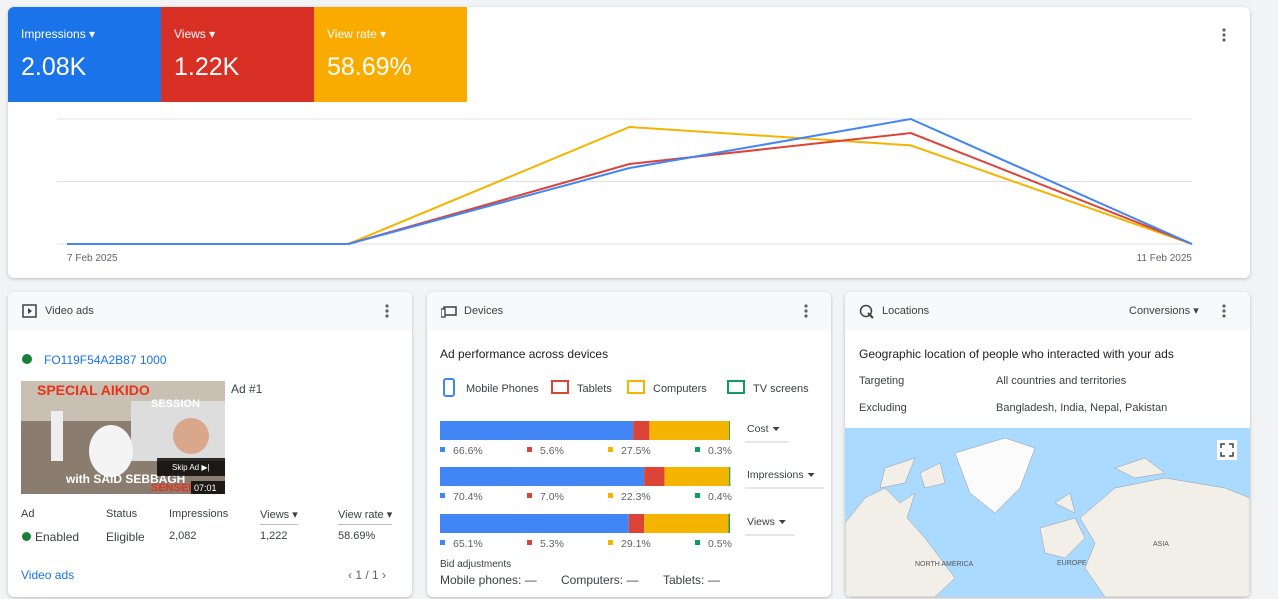  Describe the element at coordinates (171, 488) in the screenshot. I see `thumbnail-text: SENSEI` at that location.